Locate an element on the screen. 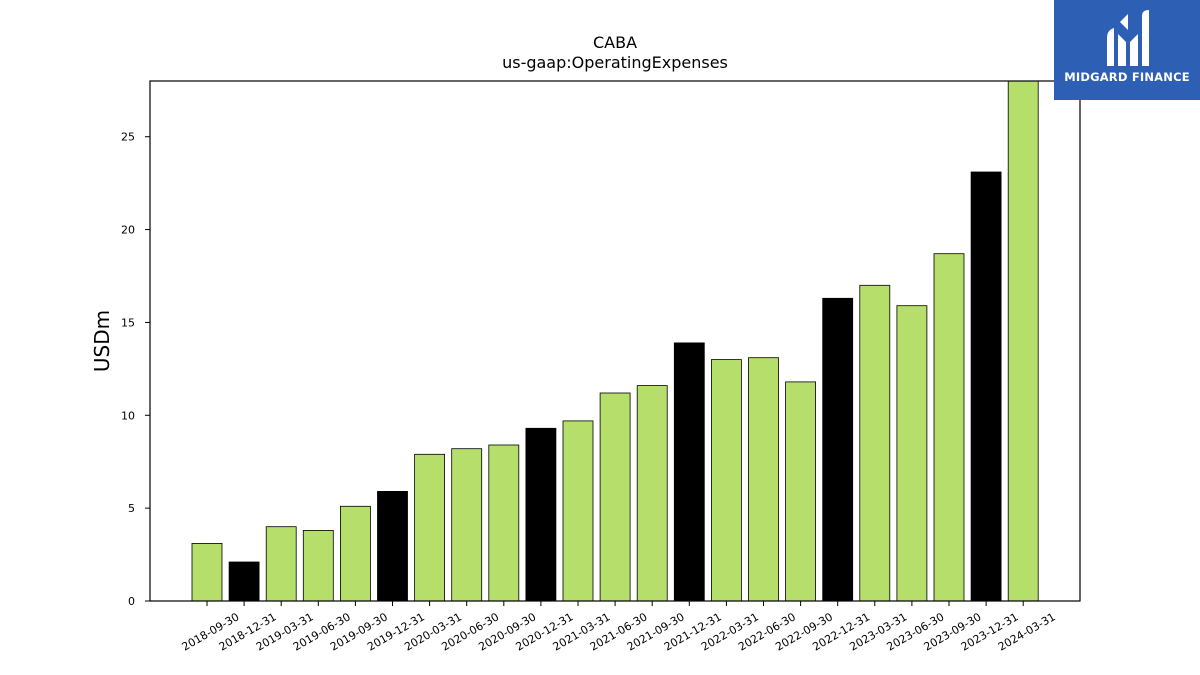  brand-logo: MIDGARD FINANCE is located at coordinates (1127, 50).